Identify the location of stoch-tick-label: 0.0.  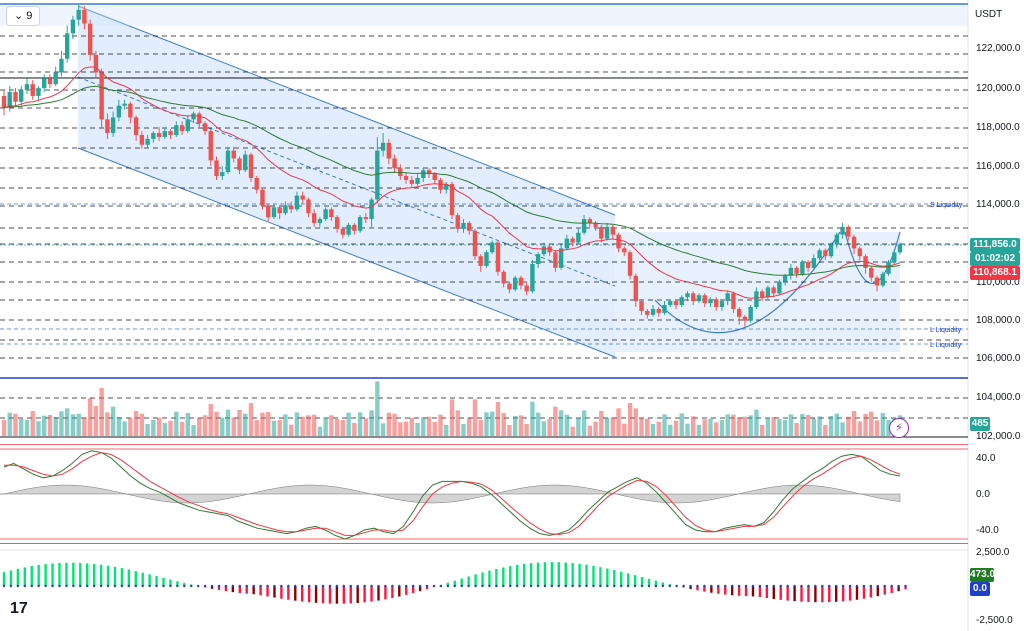
(983, 494).